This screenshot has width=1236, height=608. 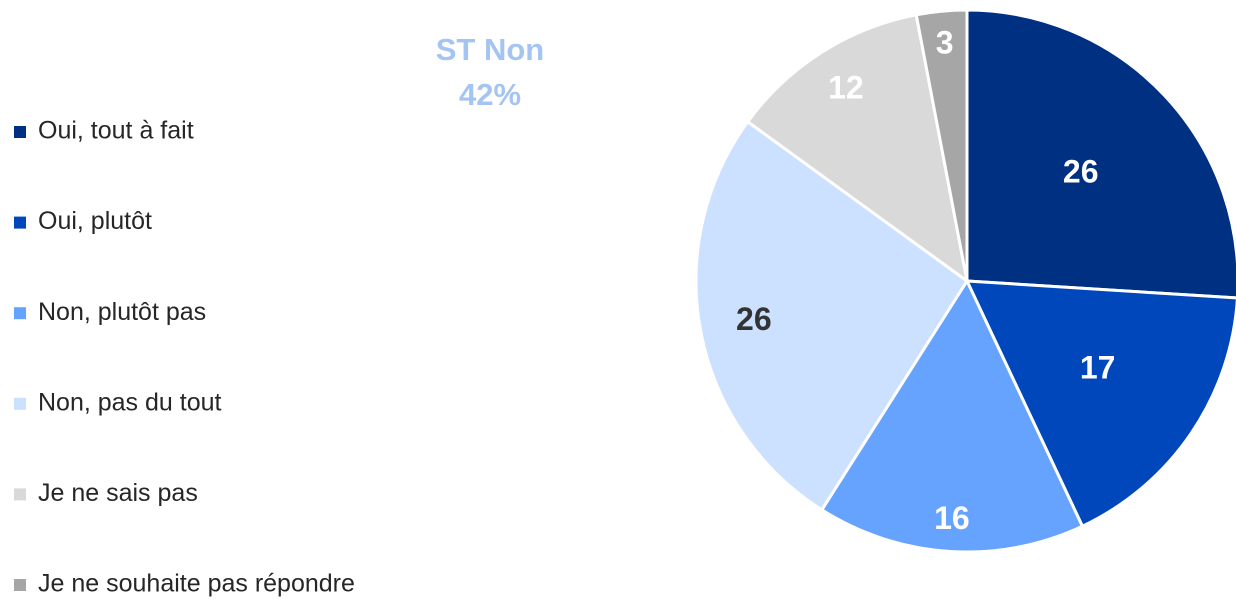 What do you see at coordinates (490, 94) in the screenshot?
I see `annotation: 42%` at bounding box center [490, 94].